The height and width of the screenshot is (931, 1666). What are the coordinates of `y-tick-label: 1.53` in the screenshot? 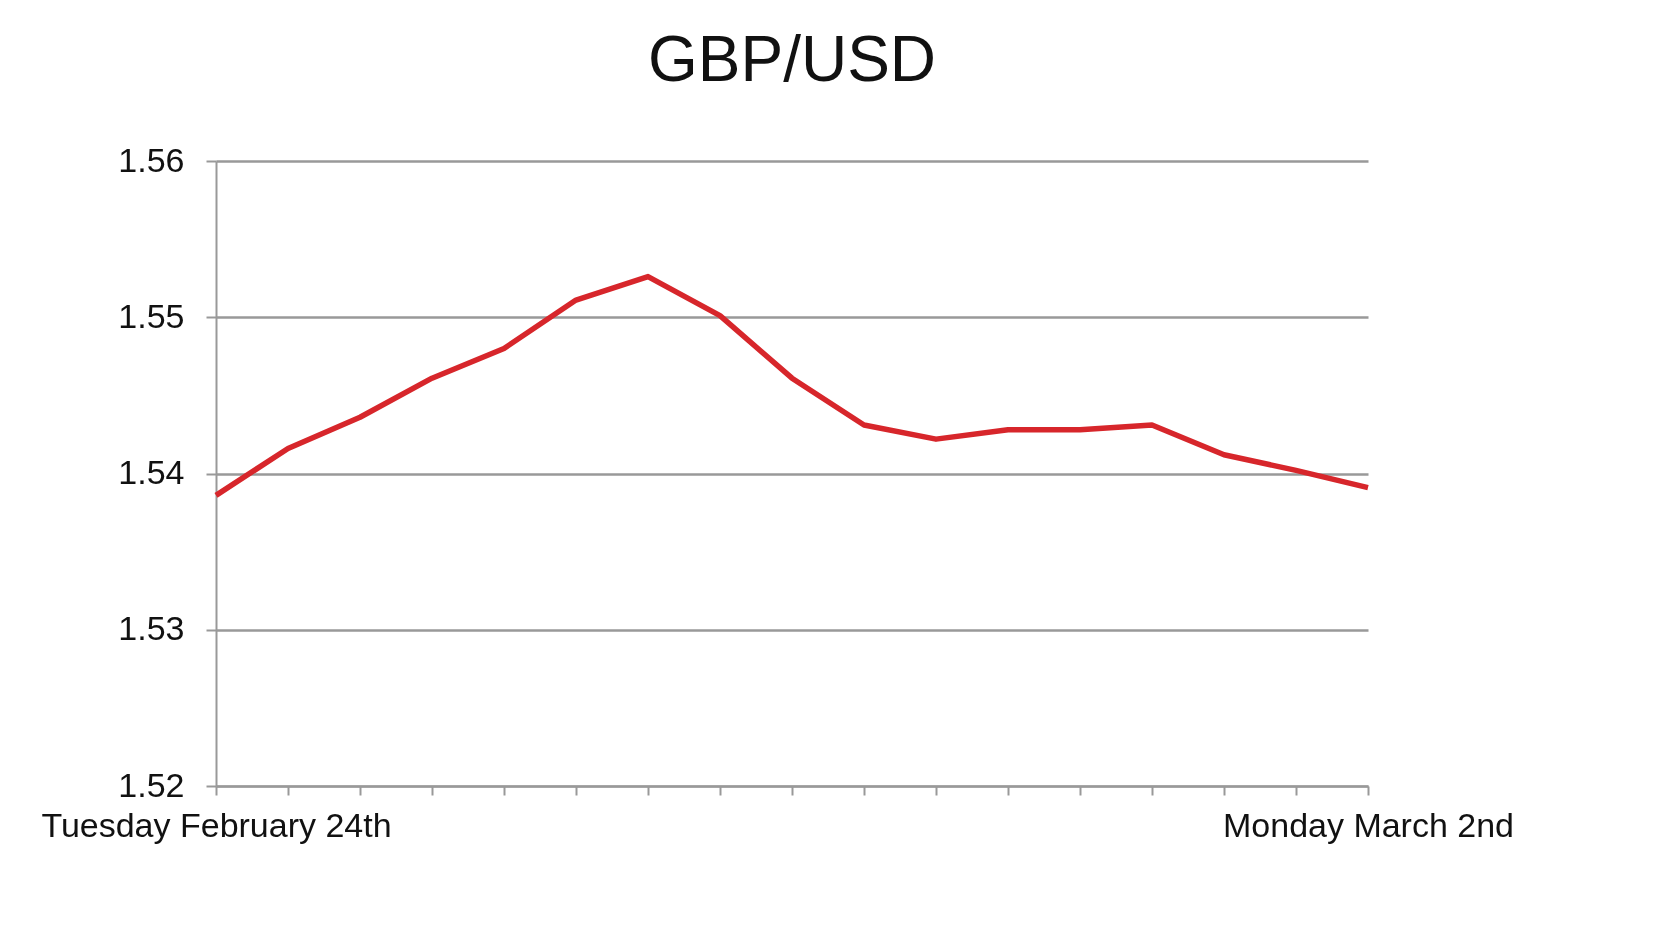 It's located at (151, 628).